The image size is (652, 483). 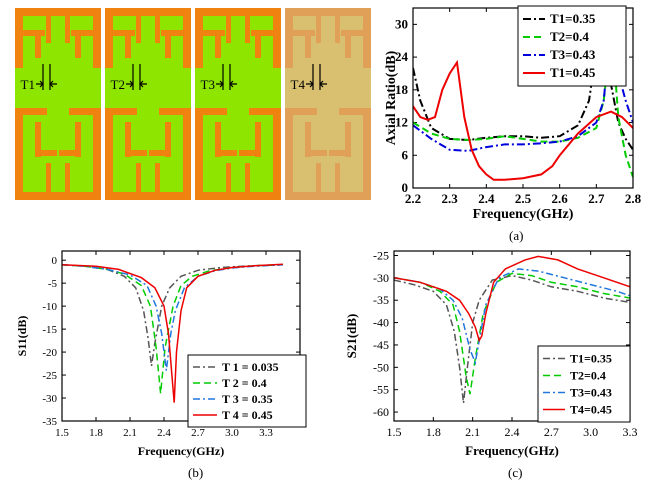 I want to click on patch-label: T2, so click(x=118, y=84).